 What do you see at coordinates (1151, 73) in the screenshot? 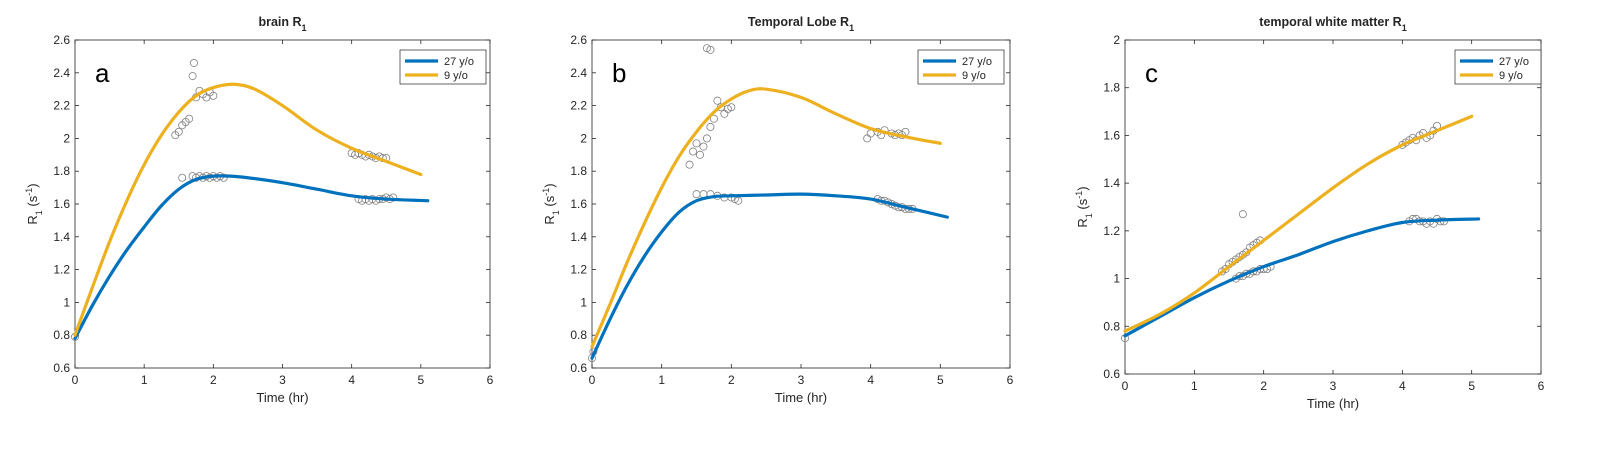
I see `panel-letter: c` at bounding box center [1151, 73].